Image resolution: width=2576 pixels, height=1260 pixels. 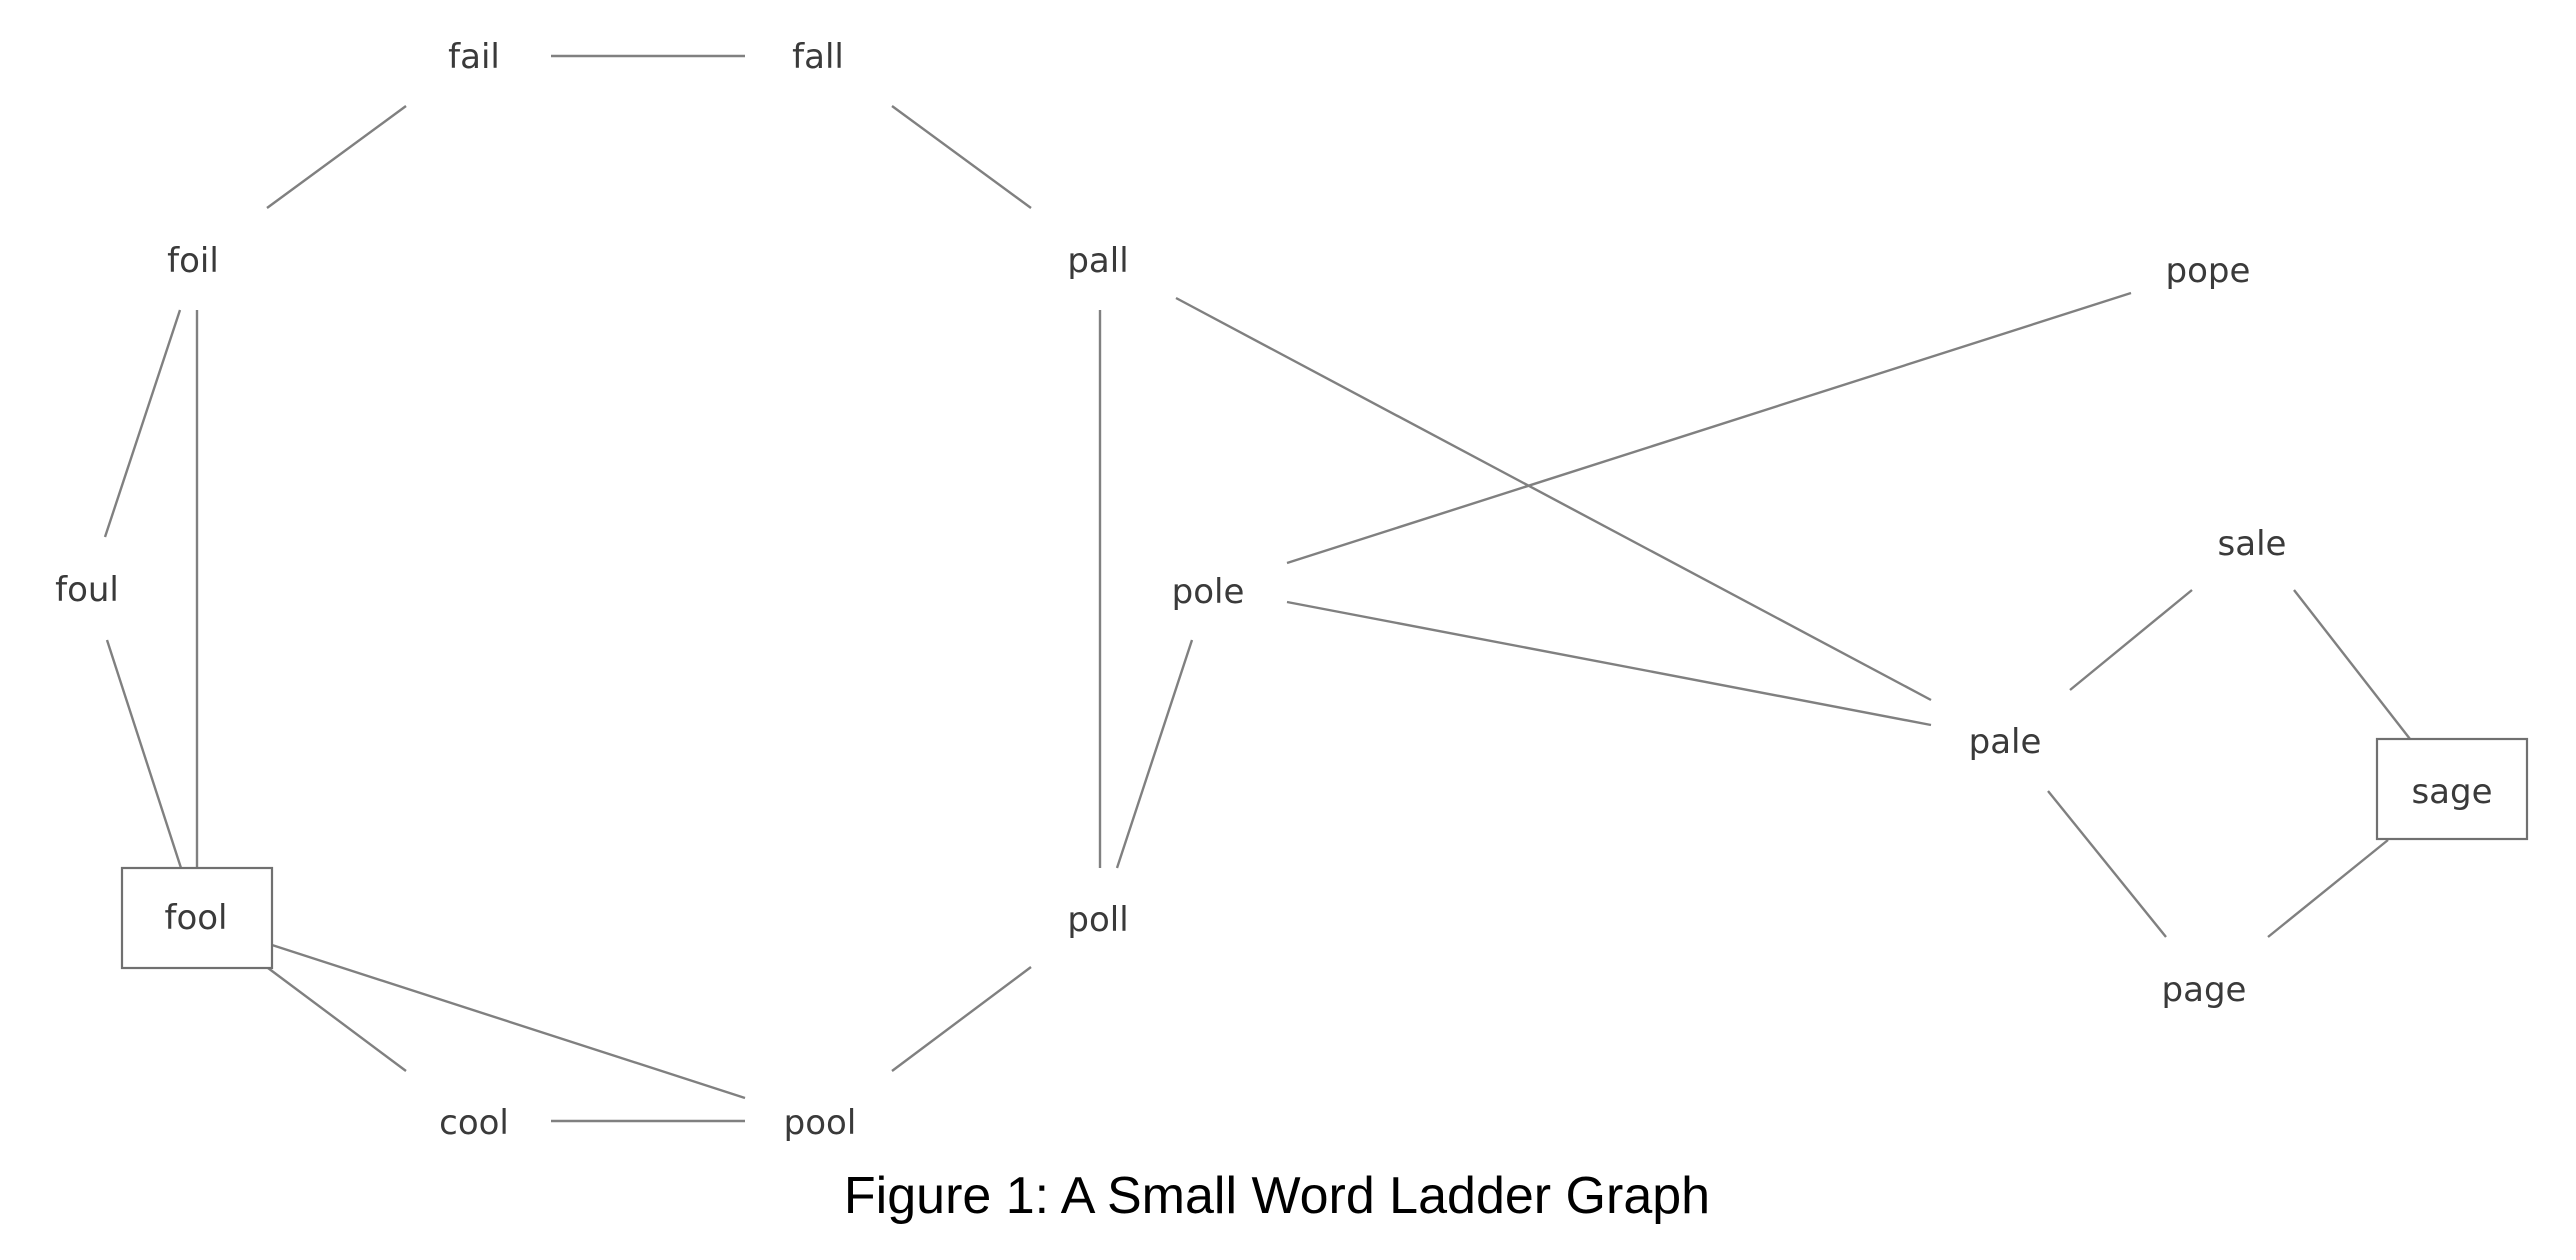 I want to click on node-pole: pole, so click(x=1208, y=592).